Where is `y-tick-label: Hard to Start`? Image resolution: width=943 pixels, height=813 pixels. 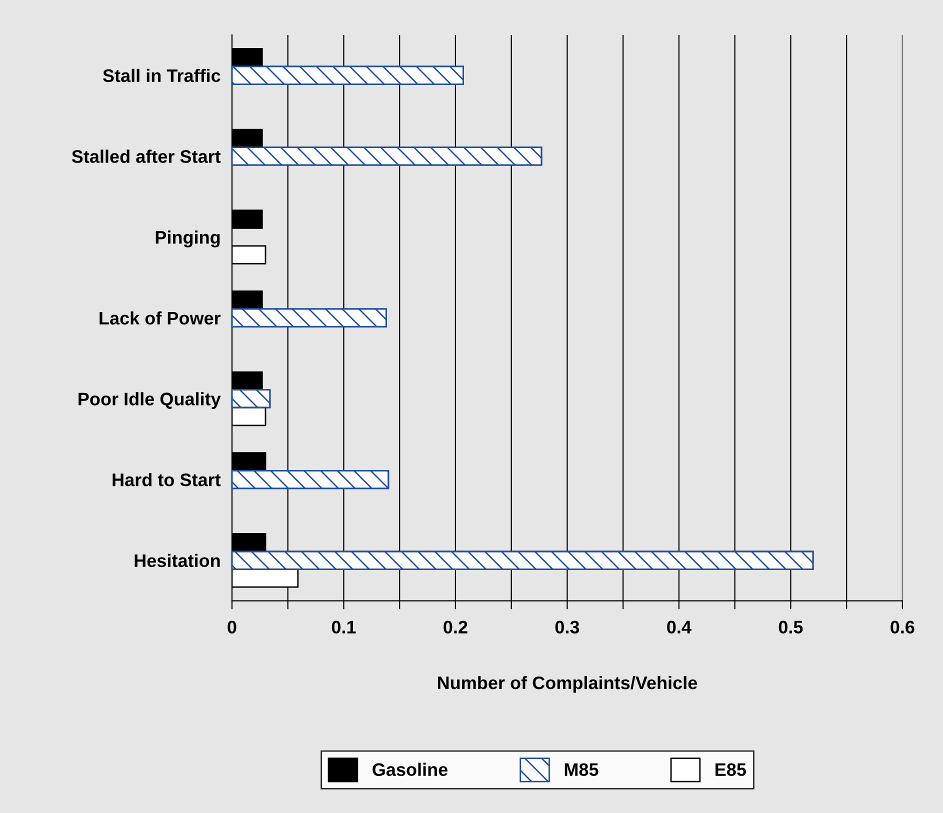
y-tick-label: Hard to Start is located at coordinates (166, 479).